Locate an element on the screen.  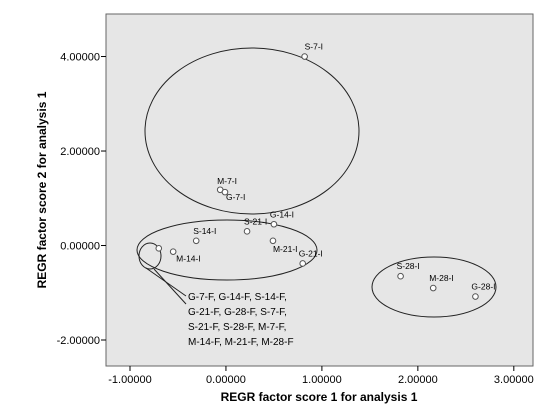
y-tick-label: 0.00000 is located at coordinates (80, 247).